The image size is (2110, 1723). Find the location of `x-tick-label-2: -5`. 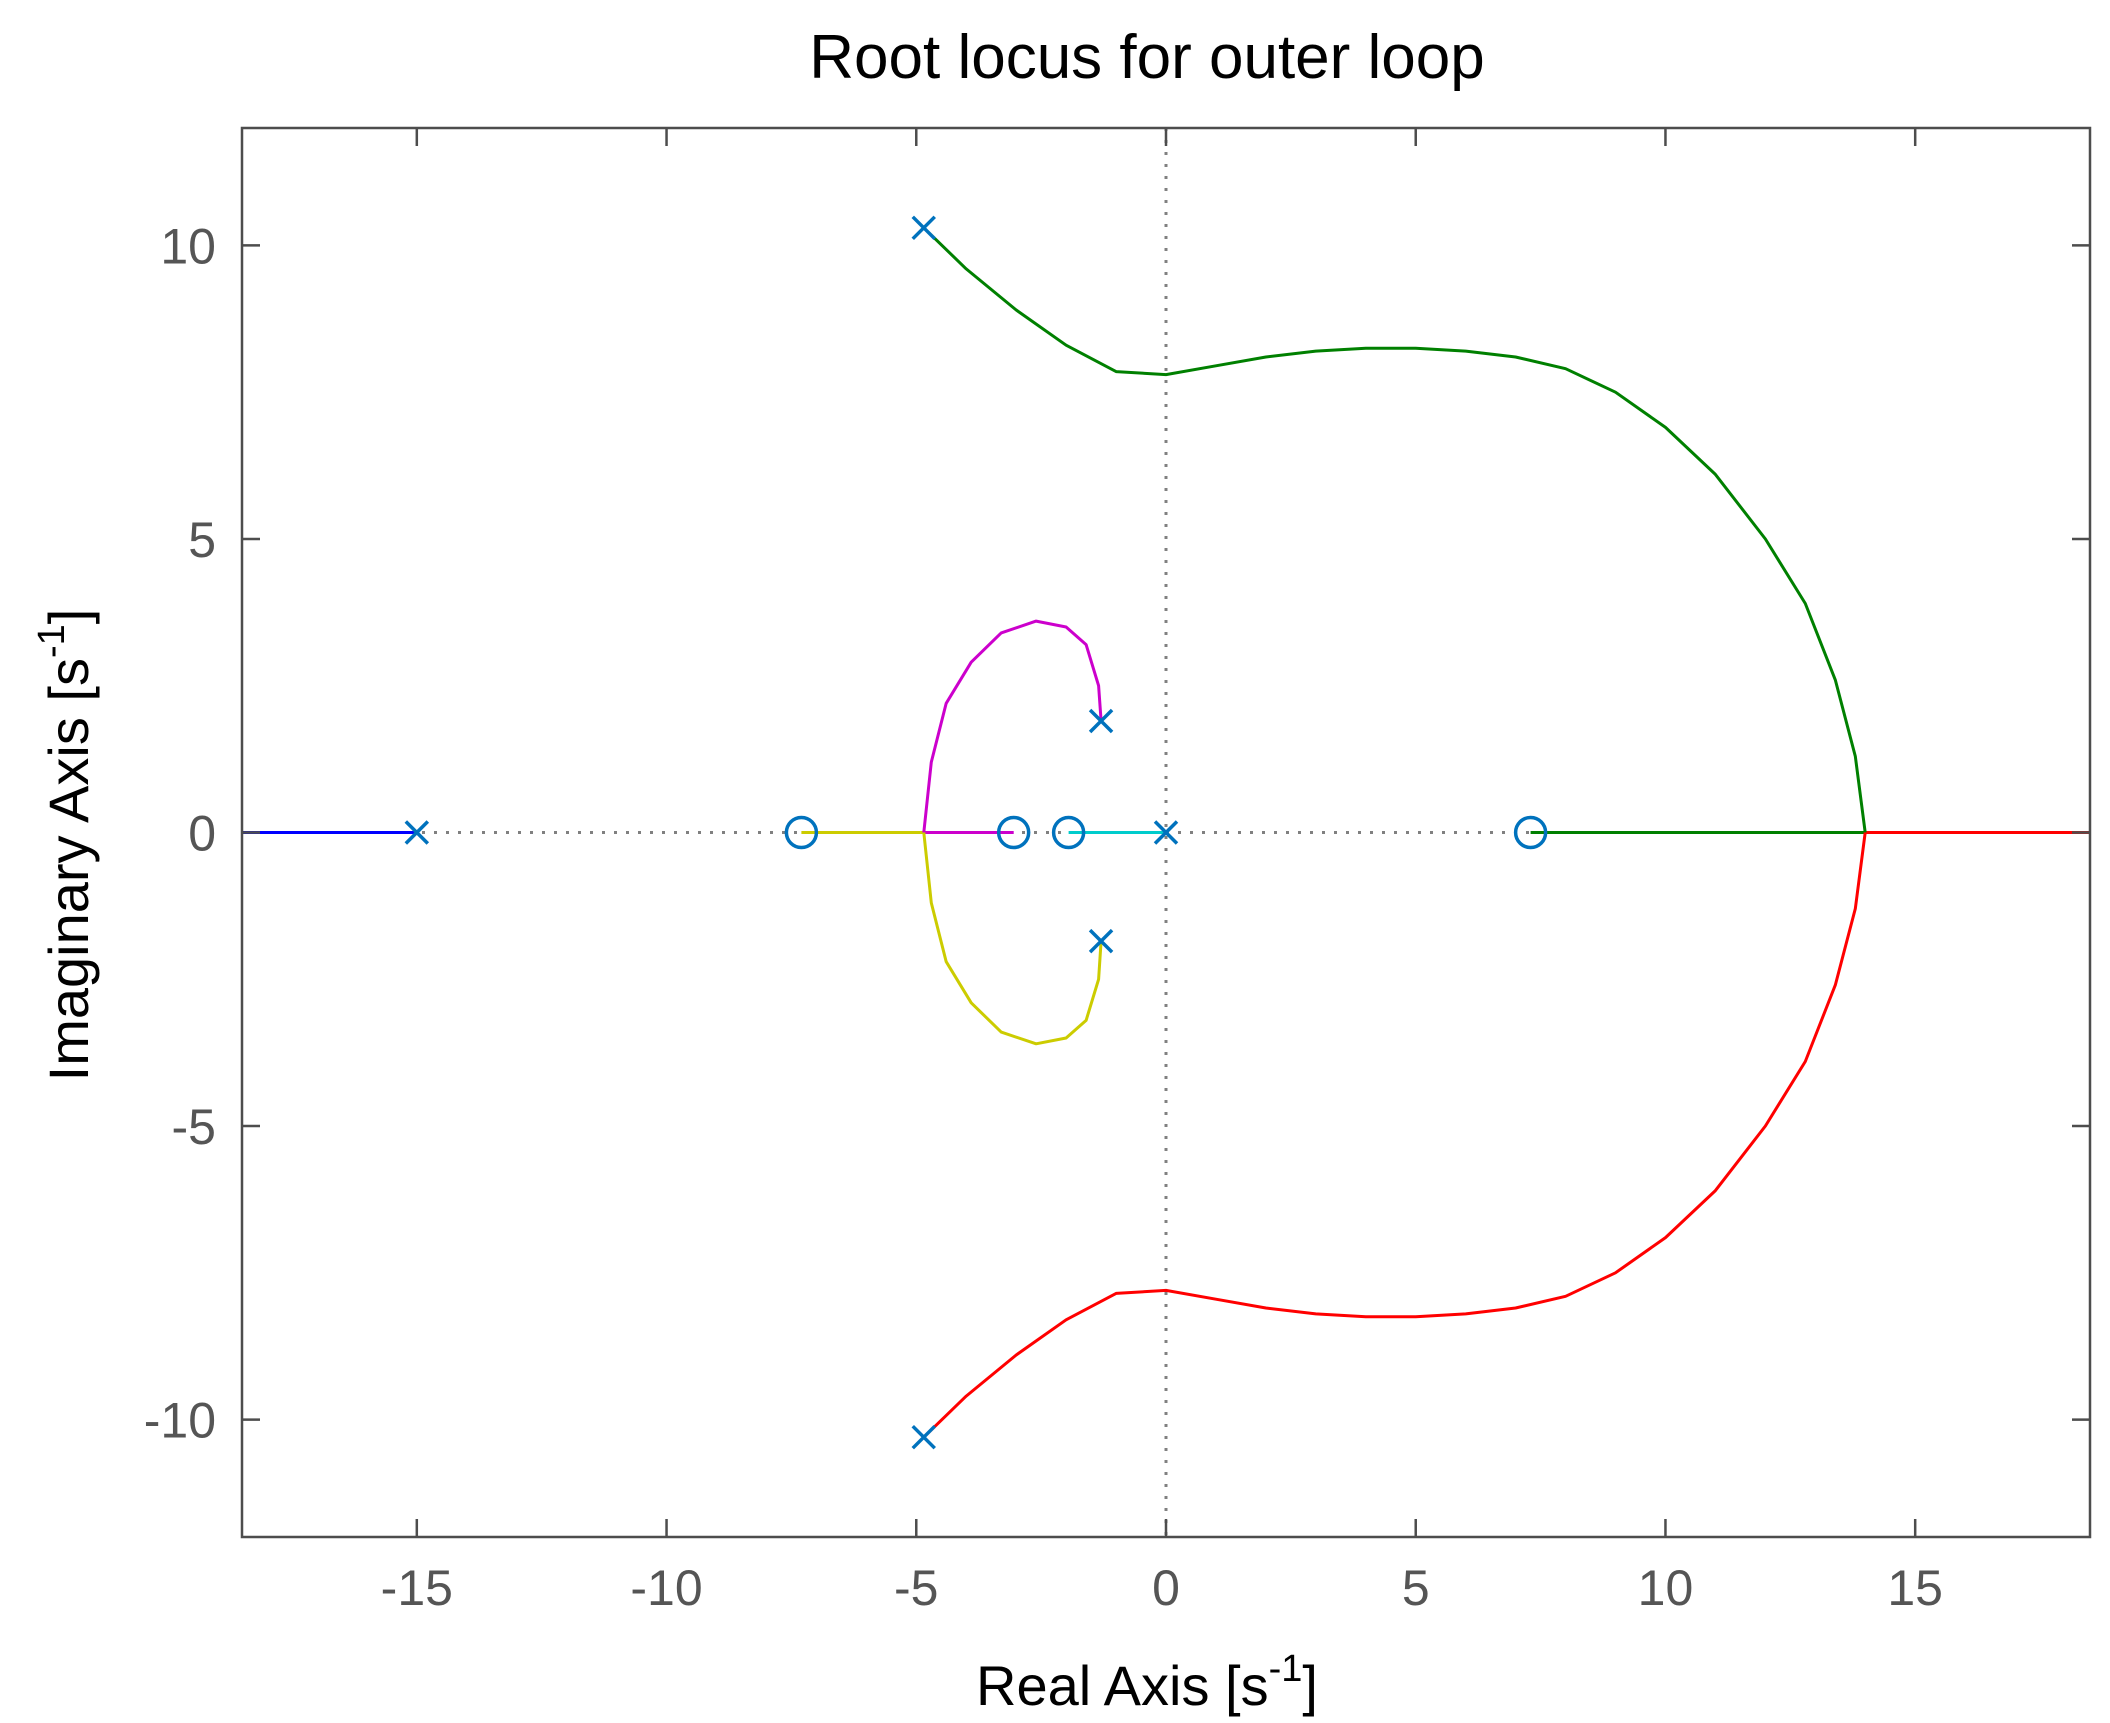

x-tick-label-2: -5 is located at coordinates (916, 1588).